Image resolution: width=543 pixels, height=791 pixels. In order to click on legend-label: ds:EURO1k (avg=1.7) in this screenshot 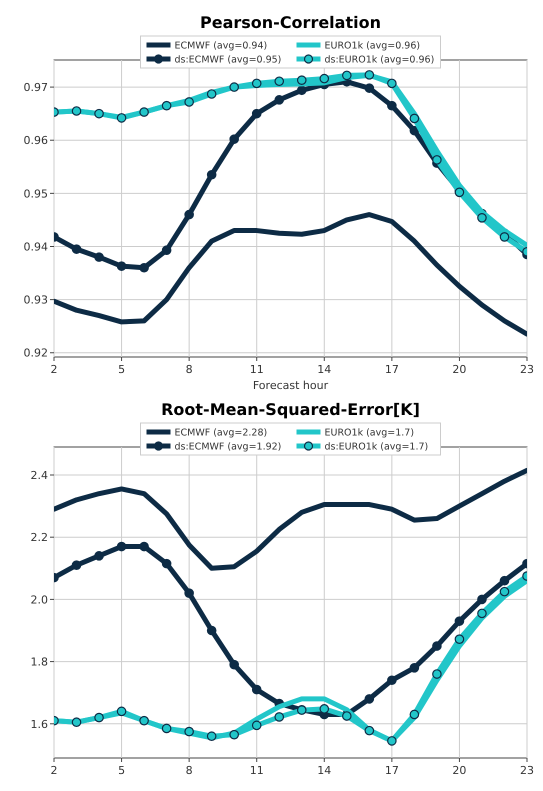, I will do `click(376, 447)`.